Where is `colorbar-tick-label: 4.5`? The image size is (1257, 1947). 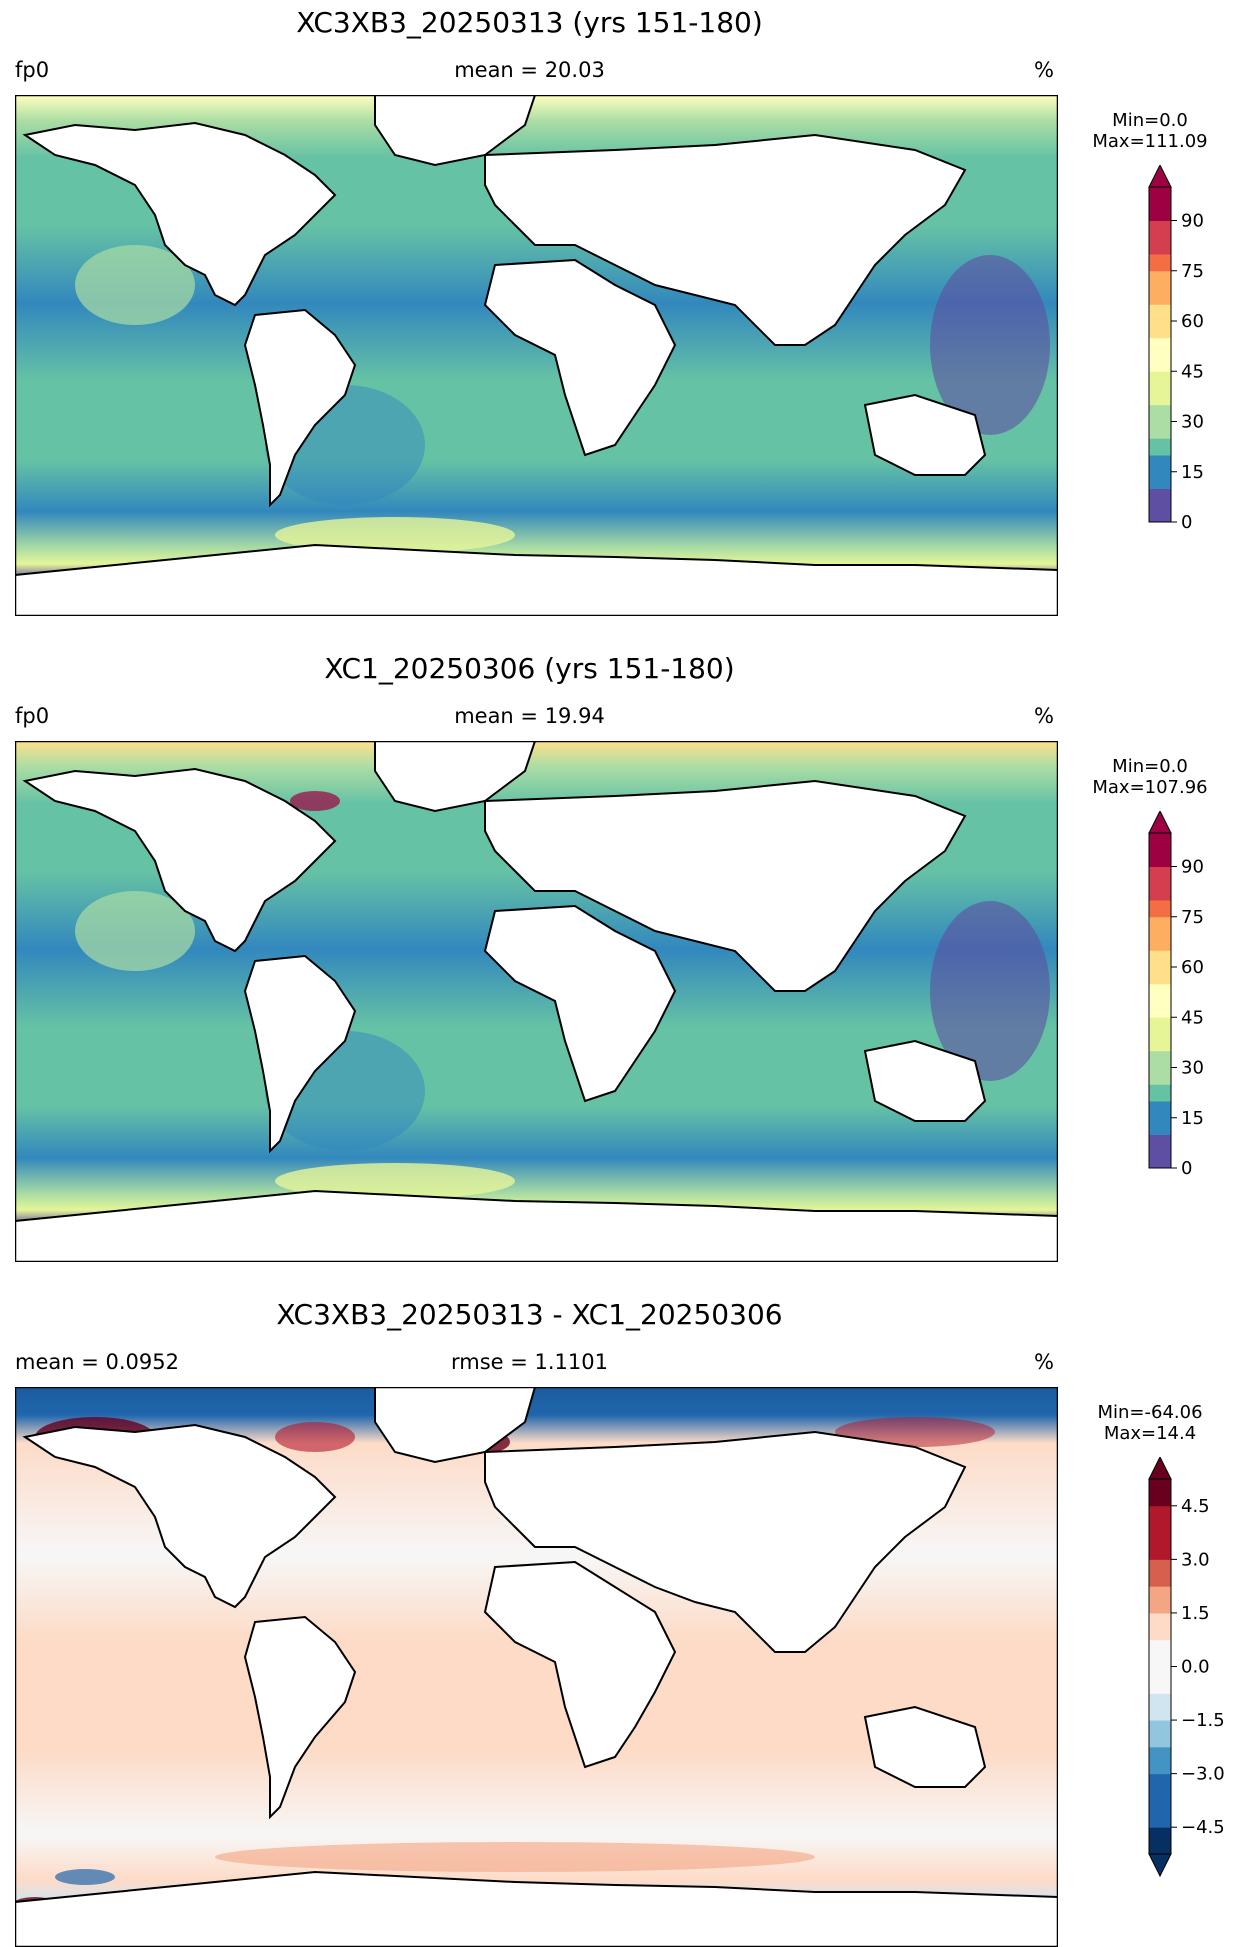 colorbar-tick-label: 4.5 is located at coordinates (1195, 1506).